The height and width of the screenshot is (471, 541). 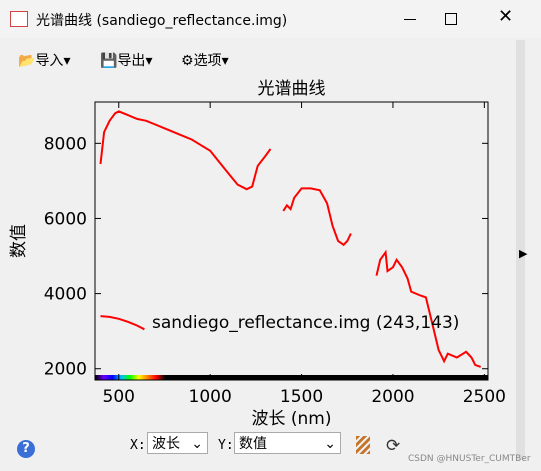 What do you see at coordinates (287, 443) in the screenshot?
I see `y-selector: 数值 ⌄` at bounding box center [287, 443].